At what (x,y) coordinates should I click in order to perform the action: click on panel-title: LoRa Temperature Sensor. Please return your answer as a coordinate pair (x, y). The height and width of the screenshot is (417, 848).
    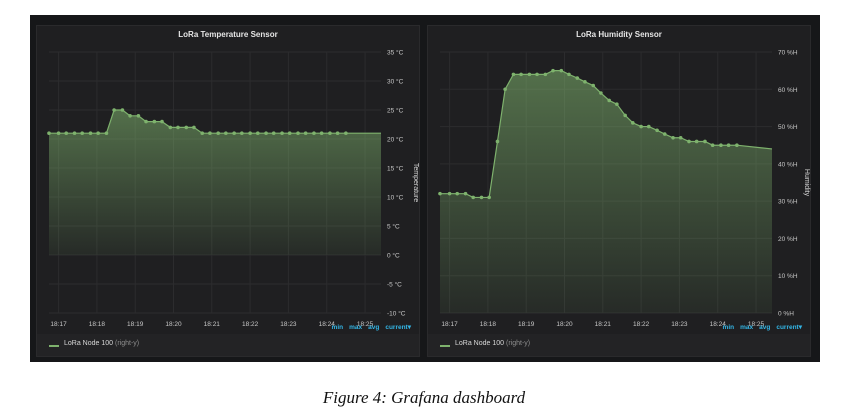
    Looking at the image, I should click on (228, 34).